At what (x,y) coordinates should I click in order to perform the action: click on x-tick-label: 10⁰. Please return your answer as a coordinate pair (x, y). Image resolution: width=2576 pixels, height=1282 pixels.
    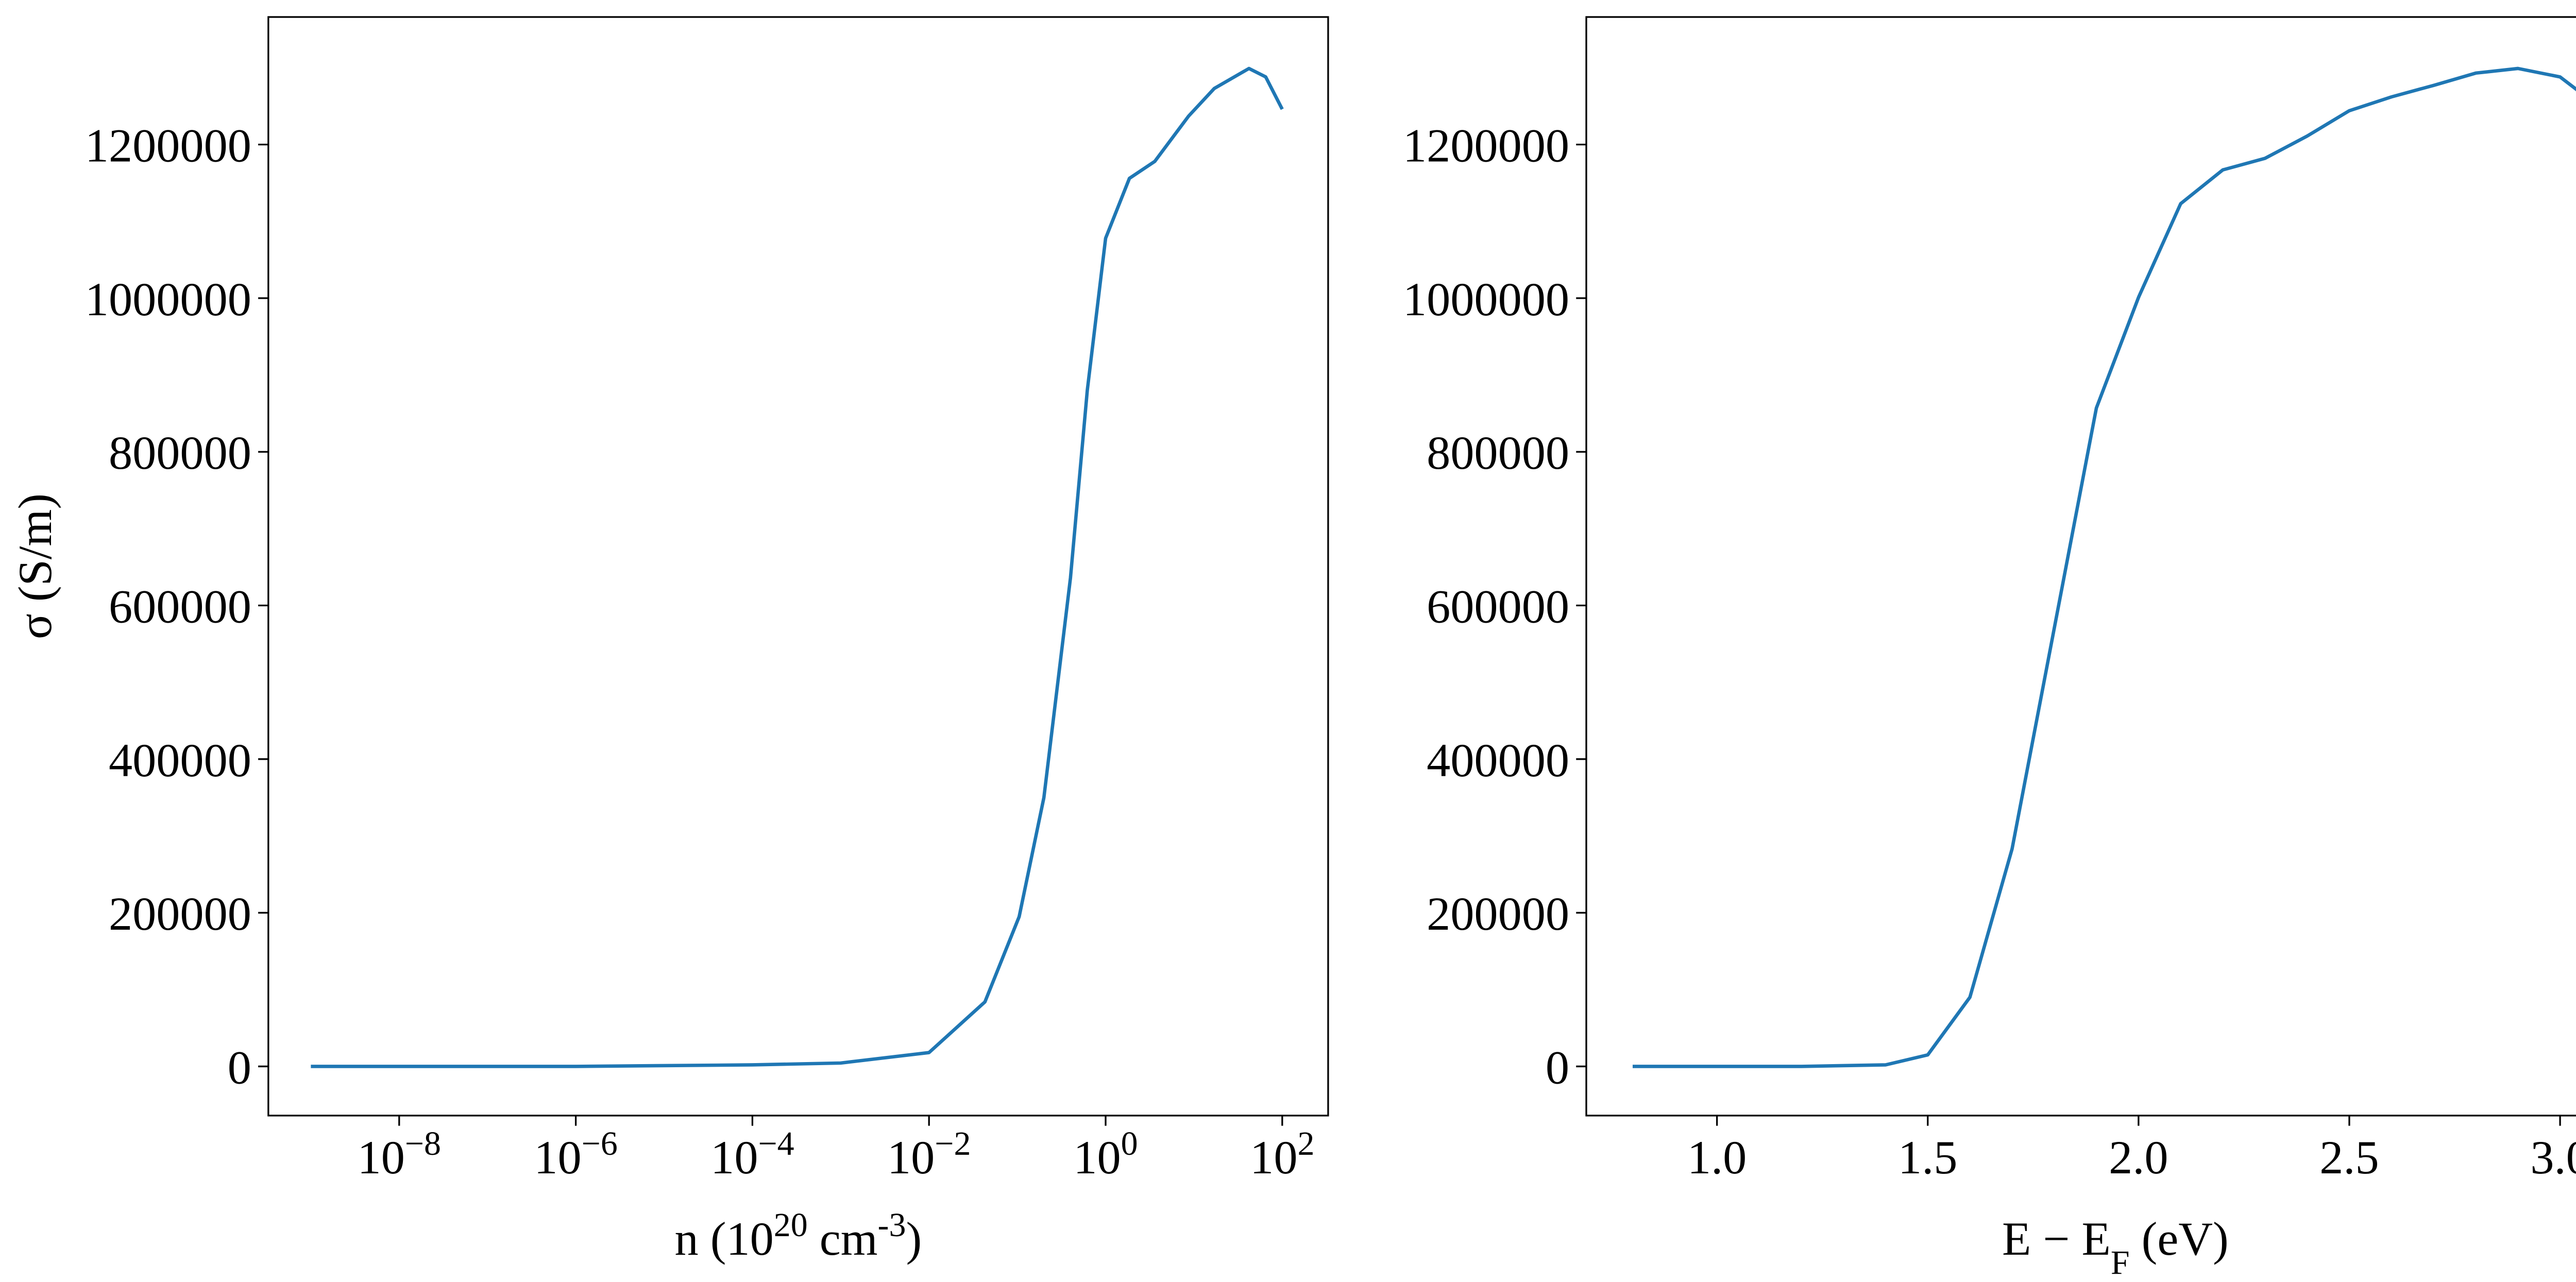
    Looking at the image, I should click on (1105, 1154).